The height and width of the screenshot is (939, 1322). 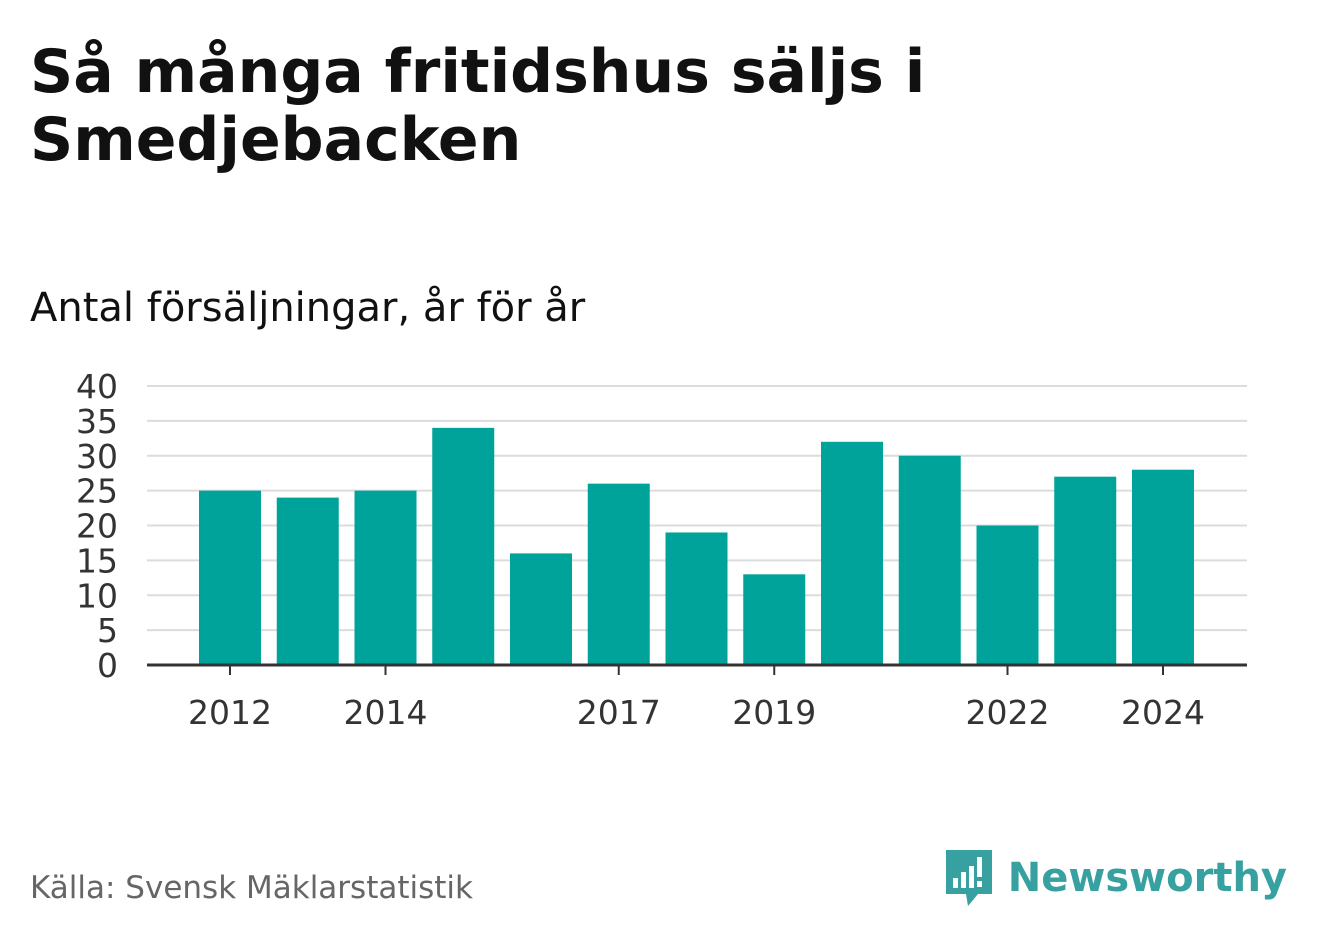 I want to click on bar-2018, so click(x=696, y=598).